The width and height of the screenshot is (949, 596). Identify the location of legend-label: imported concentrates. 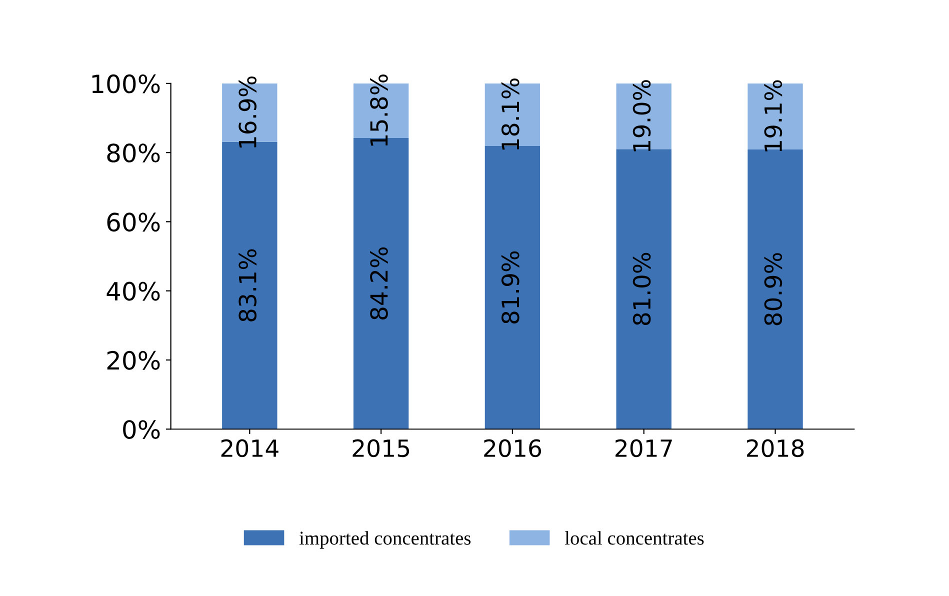
(385, 540).